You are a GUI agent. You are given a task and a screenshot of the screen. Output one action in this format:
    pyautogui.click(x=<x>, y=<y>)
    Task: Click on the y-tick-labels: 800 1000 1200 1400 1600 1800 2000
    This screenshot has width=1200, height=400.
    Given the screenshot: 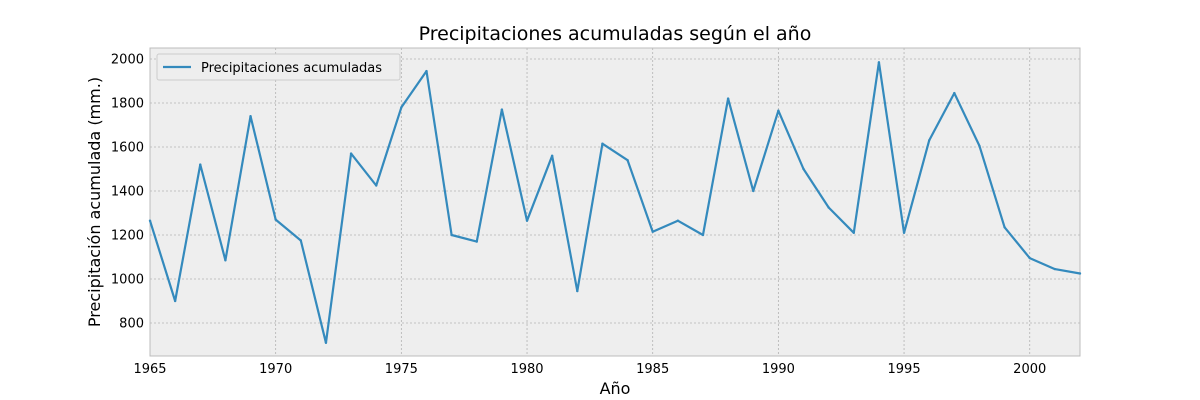 What is the action you would take?
    pyautogui.click(x=127, y=192)
    